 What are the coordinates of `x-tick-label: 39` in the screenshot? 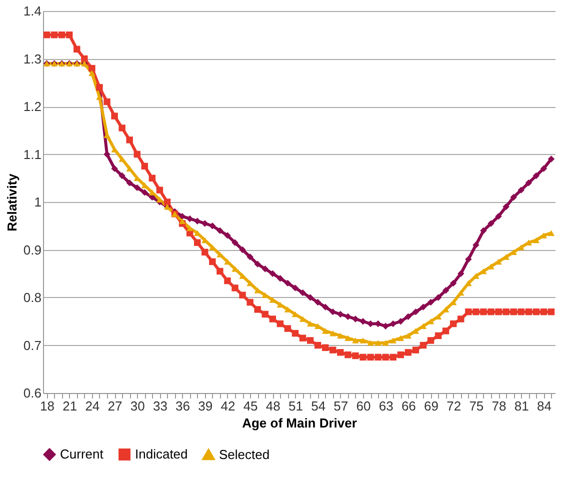 It's located at (205, 406).